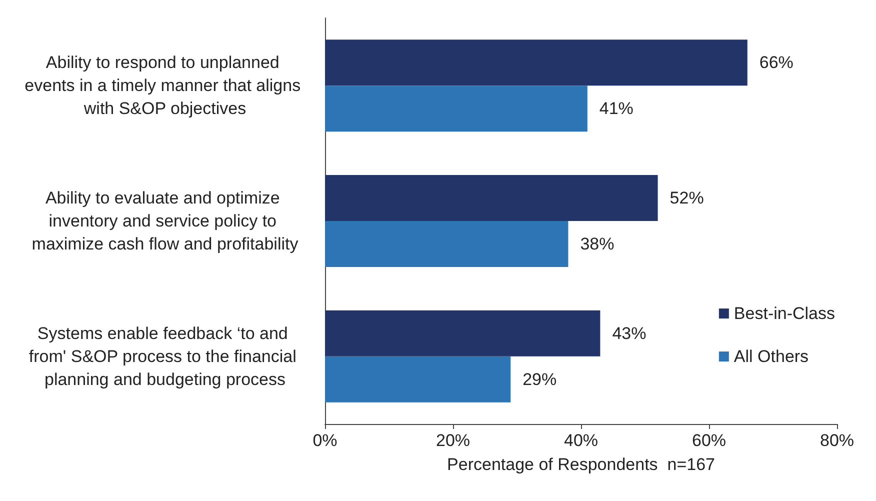 Image resolution: width=876 pixels, height=501 pixels. I want to click on x-axis-title: Percentage of Respondents n=167, so click(581, 464).